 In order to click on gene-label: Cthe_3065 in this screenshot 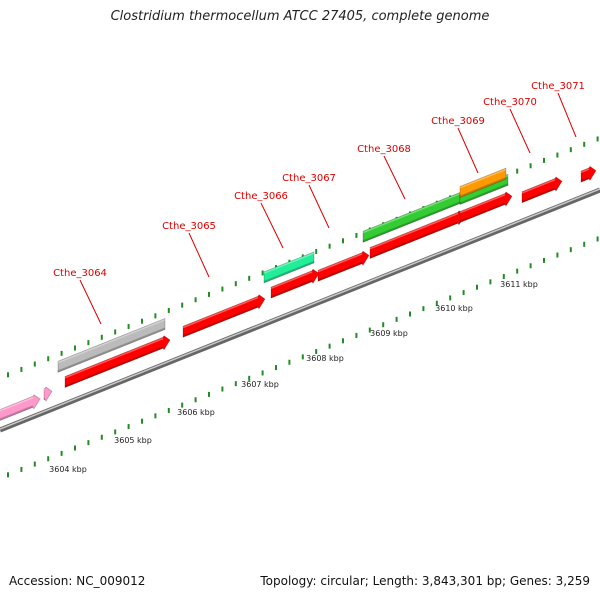, I will do `click(189, 226)`.